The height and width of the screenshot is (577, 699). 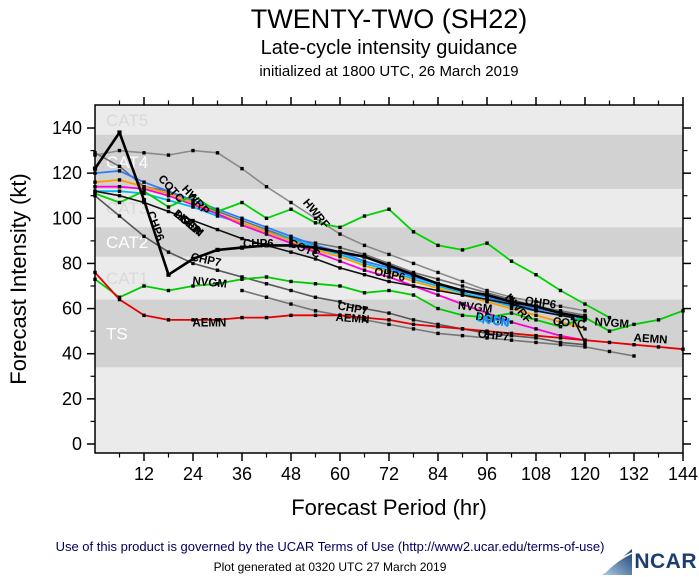 What do you see at coordinates (634, 474) in the screenshot?
I see `svg-text: 132` at bounding box center [634, 474].